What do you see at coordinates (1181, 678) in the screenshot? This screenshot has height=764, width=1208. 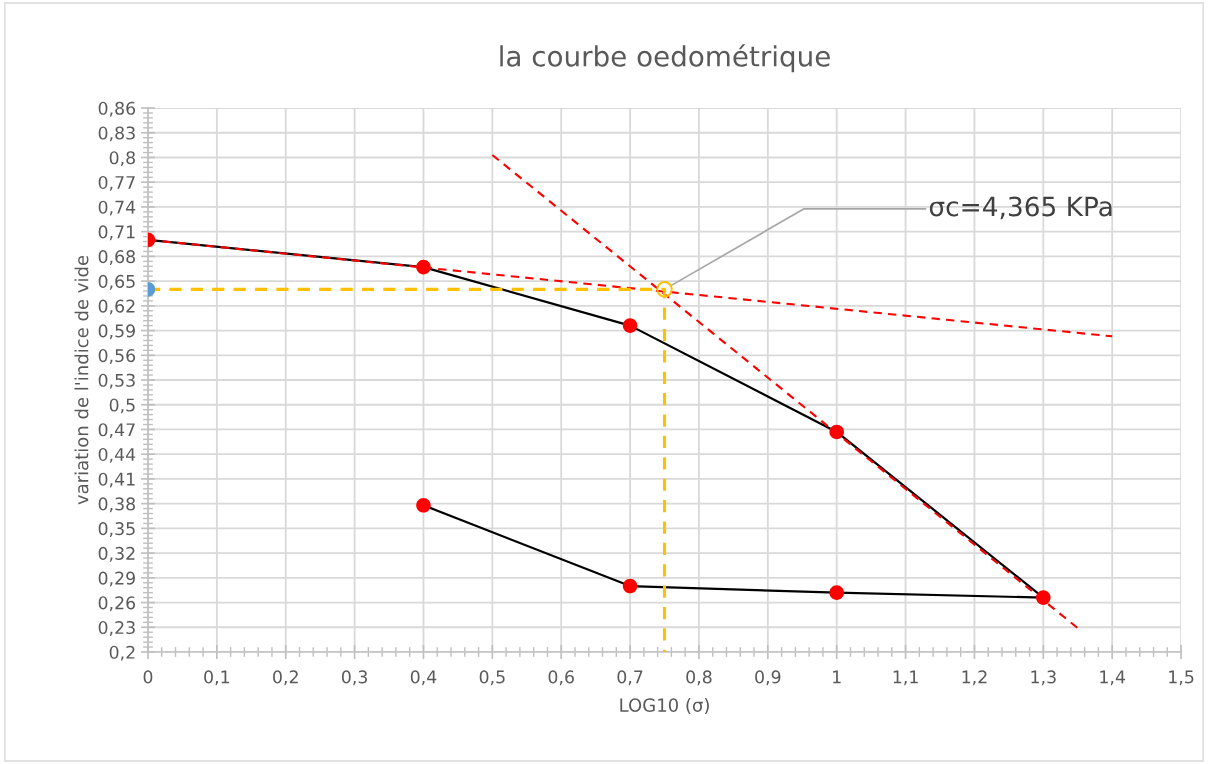 I see `x-tick-label: 1,5` at bounding box center [1181, 678].